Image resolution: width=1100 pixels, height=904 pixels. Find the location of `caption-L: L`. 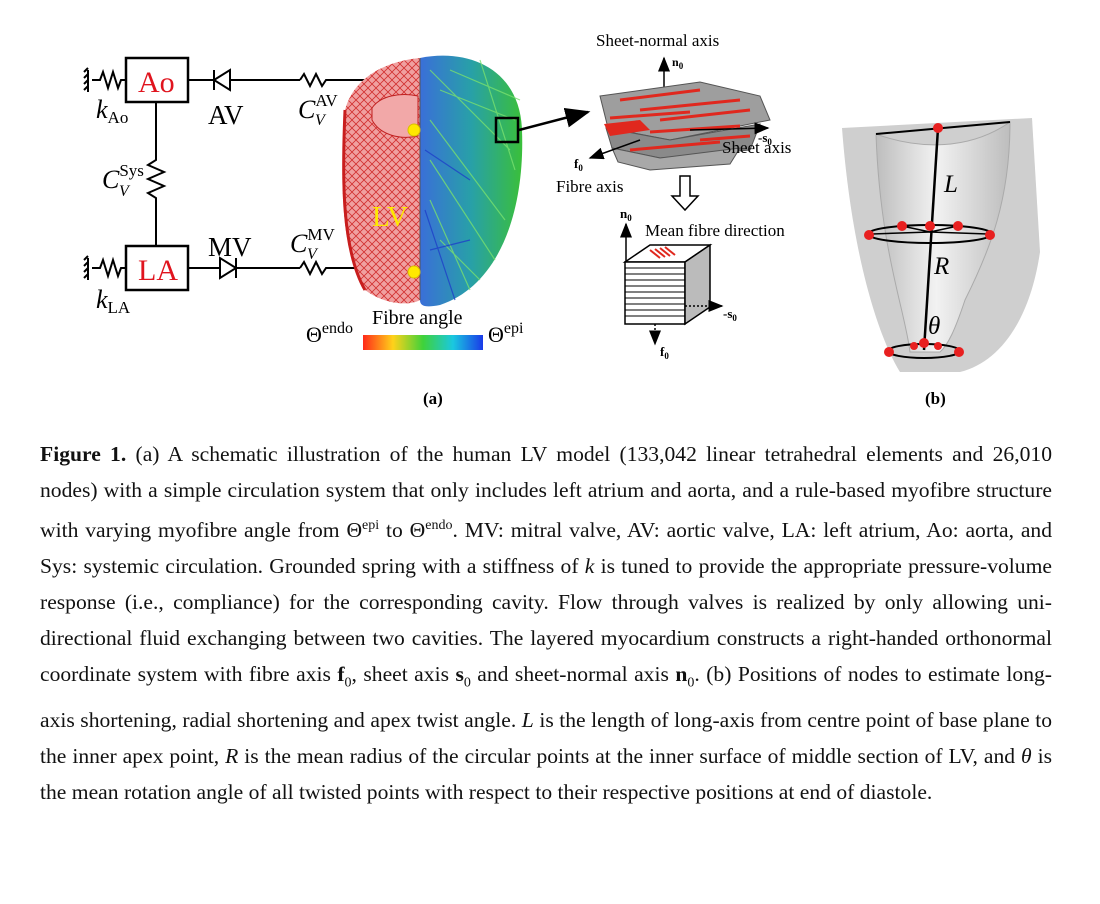

caption-L: L is located at coordinates (527, 719).